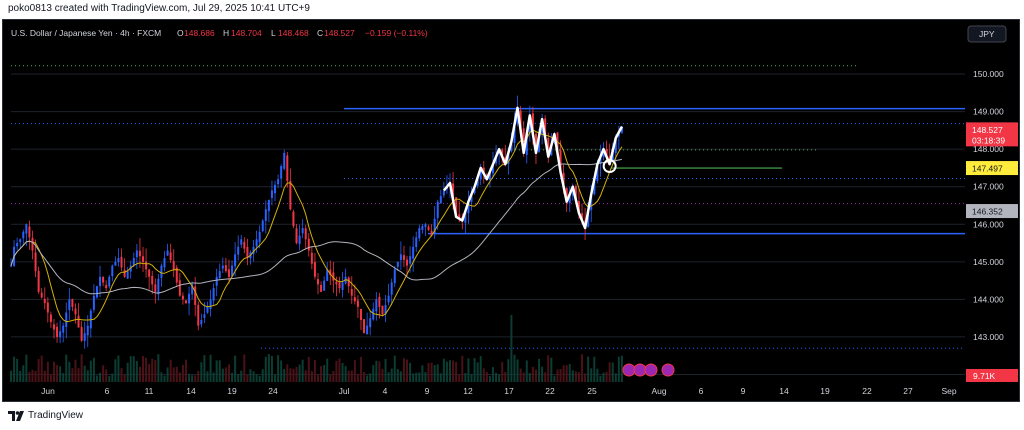 Image resolution: width=1024 pixels, height=430 pixels. Describe the element at coordinates (987, 34) in the screenshot. I see `currency-button: JPY` at that location.